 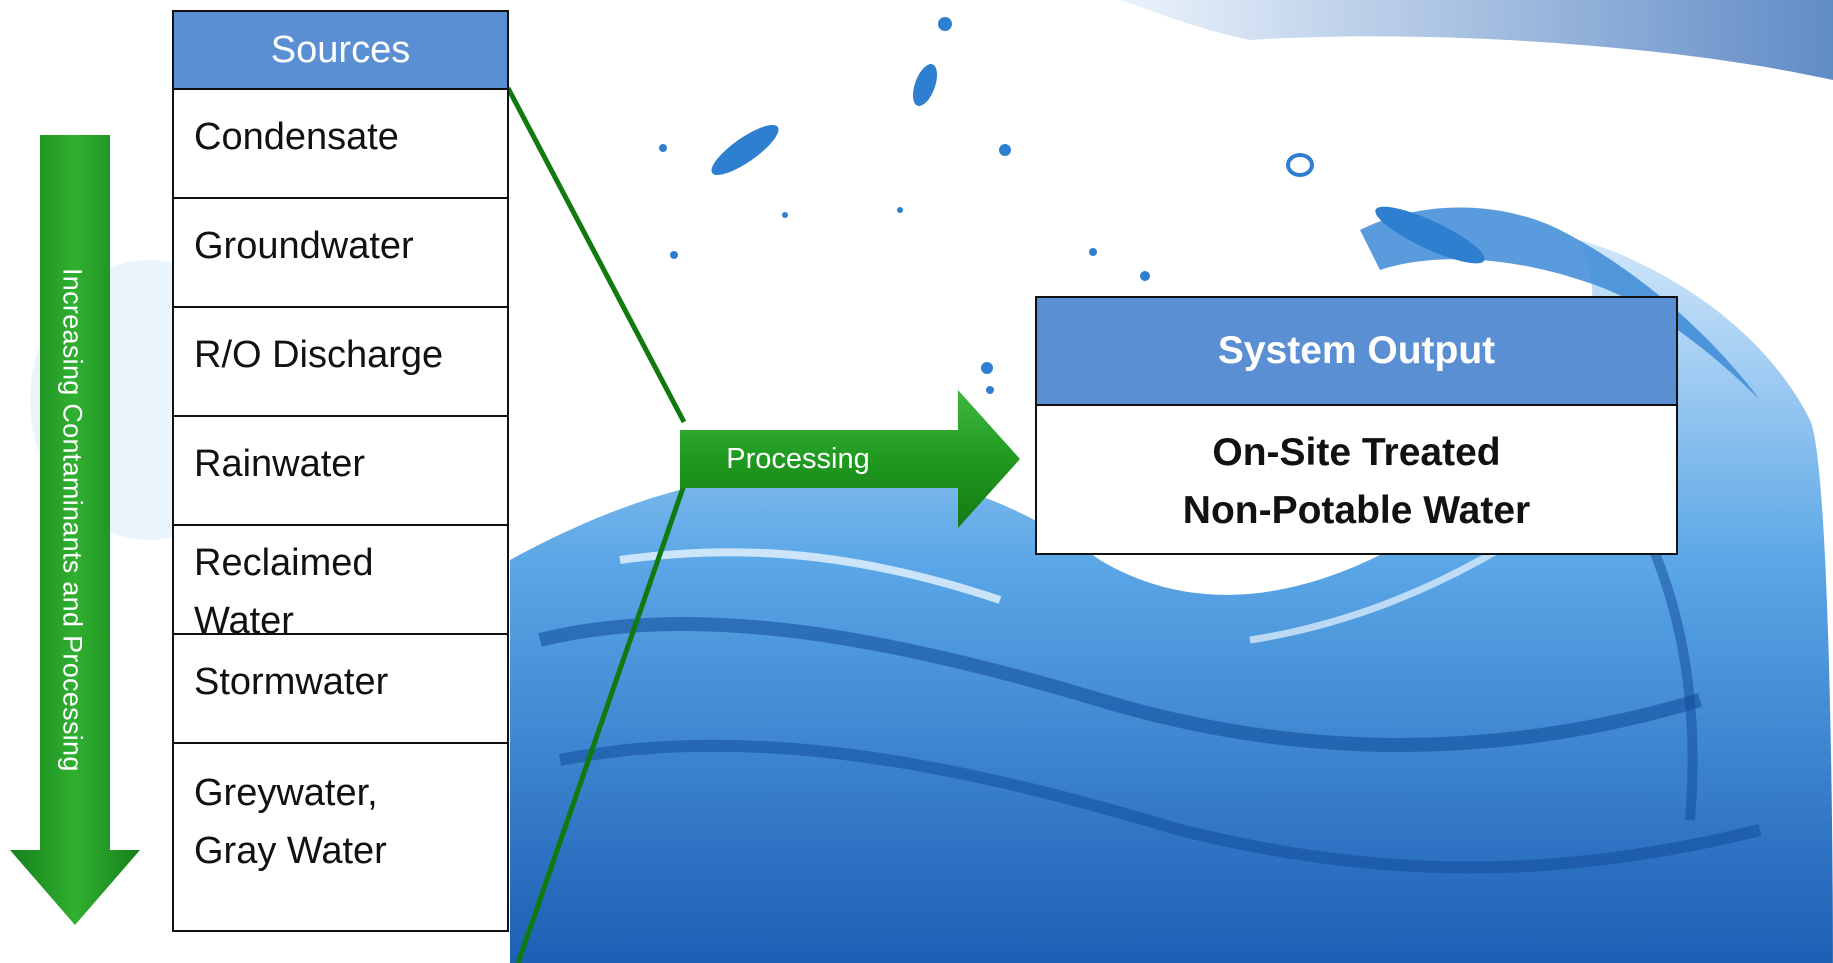 I want to click on source-label: Rainwater, so click(x=280, y=464).